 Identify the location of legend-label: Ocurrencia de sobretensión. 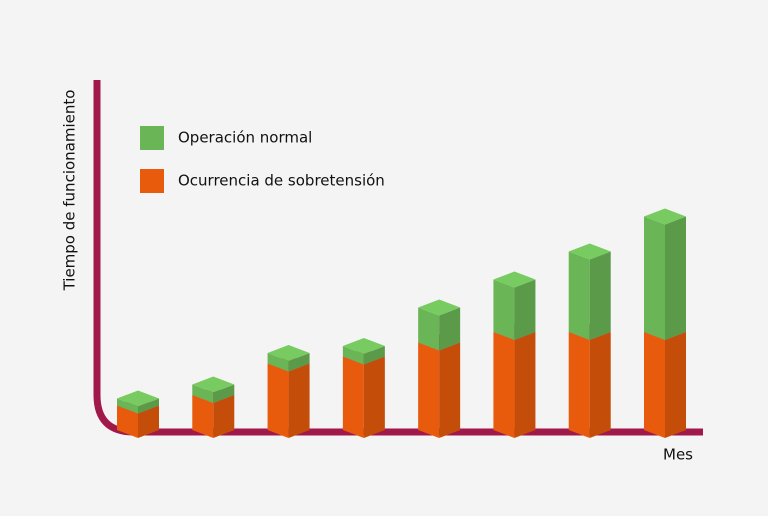
(281, 181).